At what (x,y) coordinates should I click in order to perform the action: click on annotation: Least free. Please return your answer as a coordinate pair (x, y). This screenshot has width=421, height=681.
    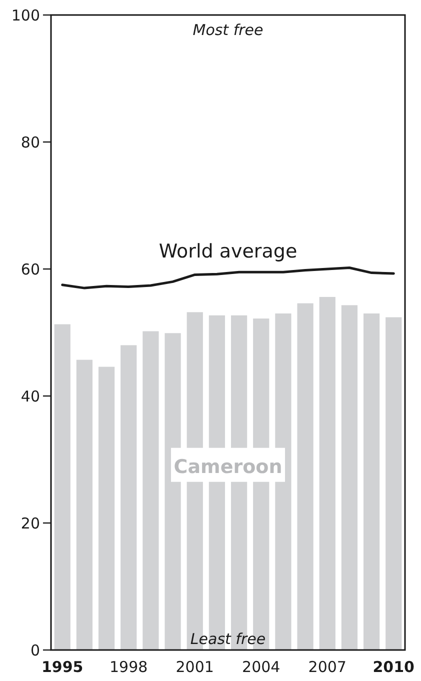
    Looking at the image, I should click on (228, 639).